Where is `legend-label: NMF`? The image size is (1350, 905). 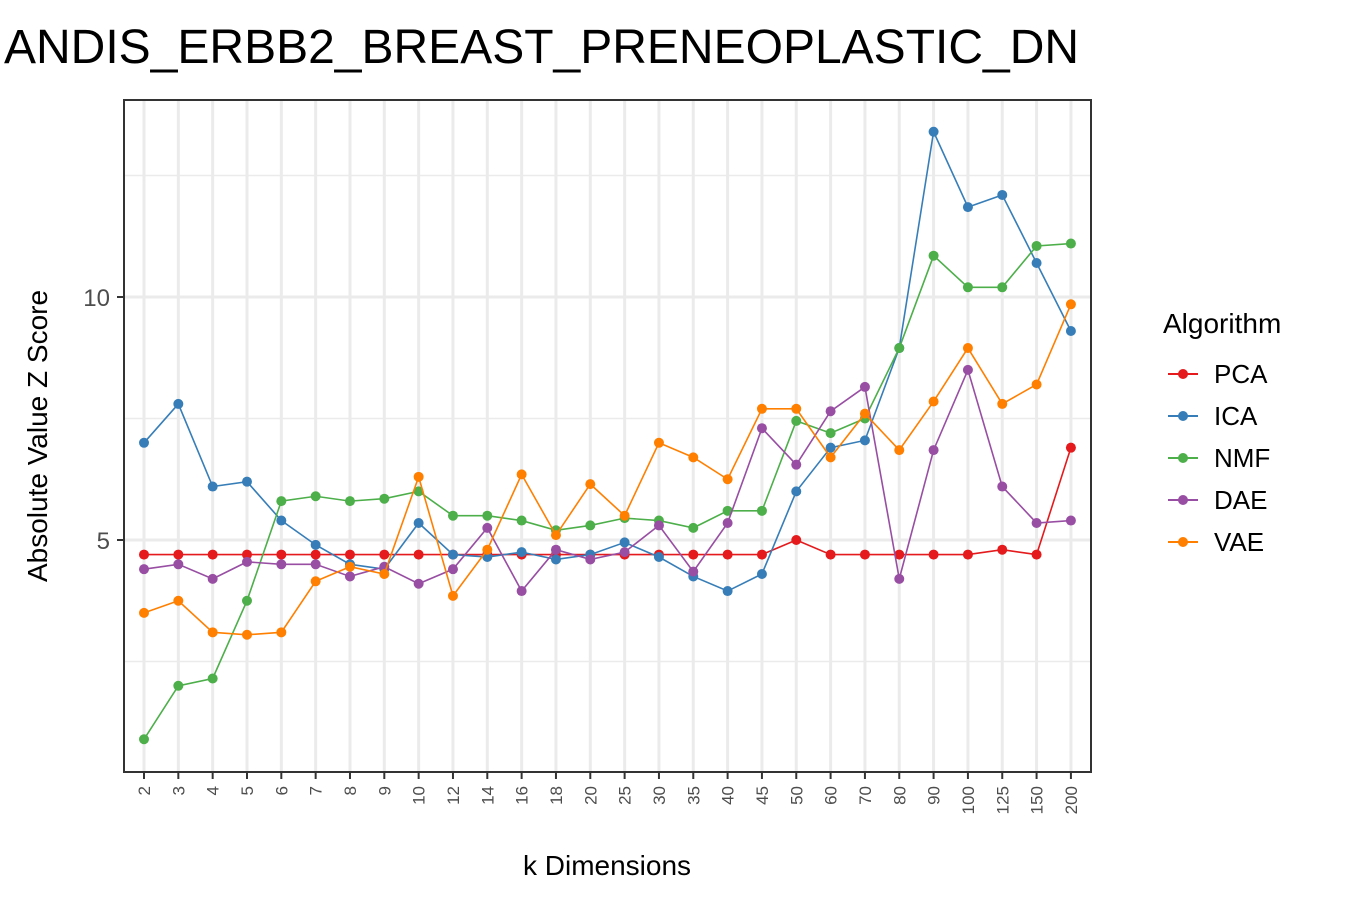 legend-label: NMF is located at coordinates (1242, 458).